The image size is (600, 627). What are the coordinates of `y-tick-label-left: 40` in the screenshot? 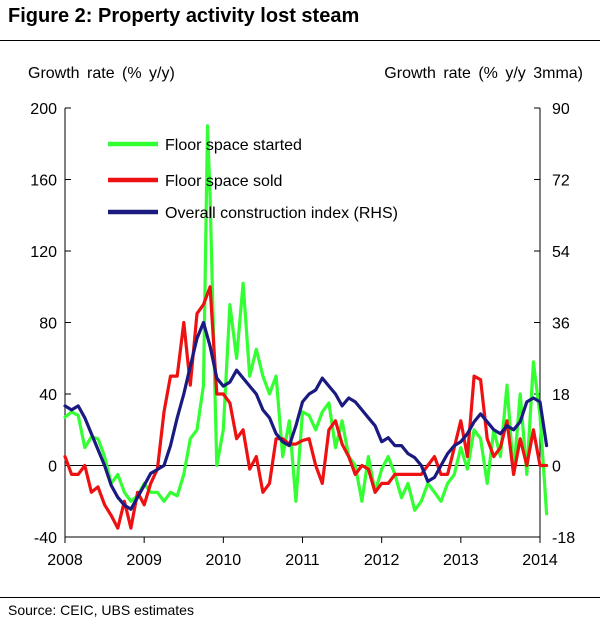 It's located at (48, 395).